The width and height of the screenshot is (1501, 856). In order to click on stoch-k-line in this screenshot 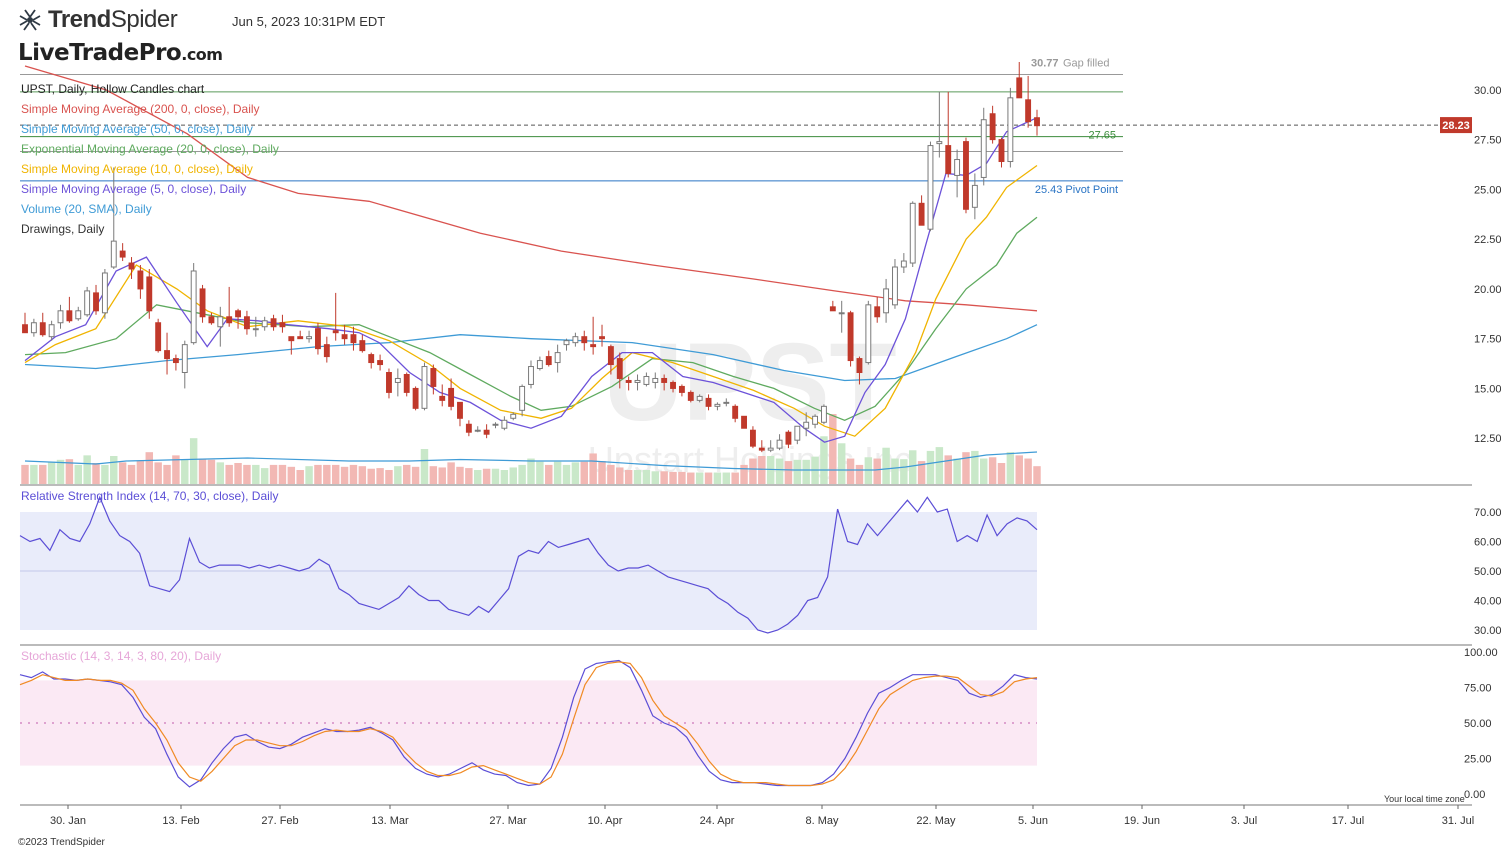, I will do `click(528, 723)`.